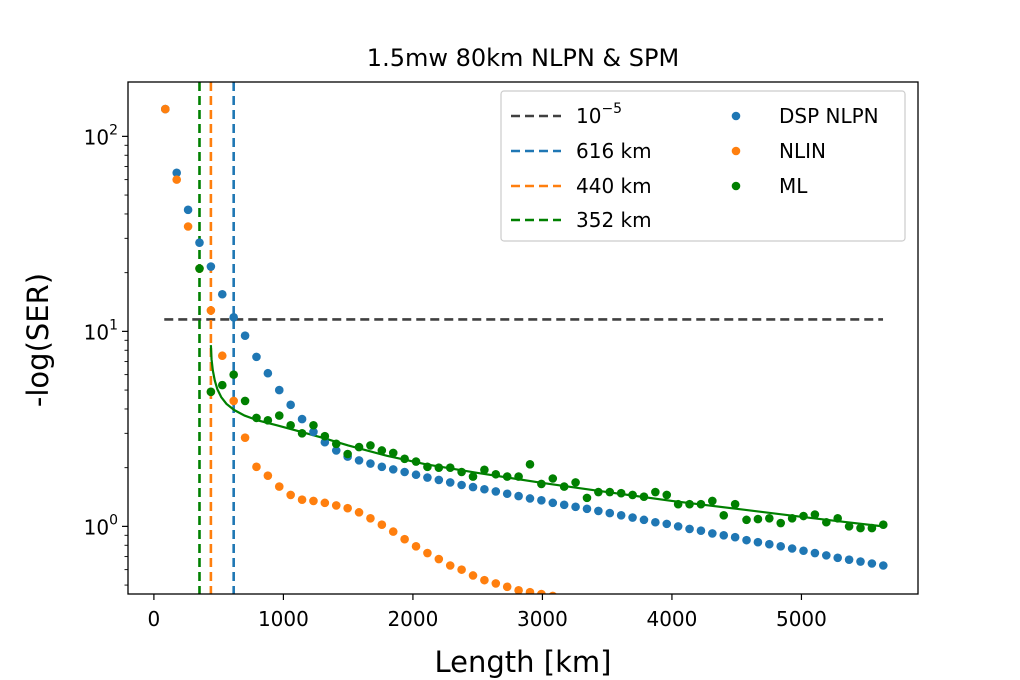 The width and height of the screenshot is (1020, 680). I want to click on y-tick-label: 10², so click(101, 135).